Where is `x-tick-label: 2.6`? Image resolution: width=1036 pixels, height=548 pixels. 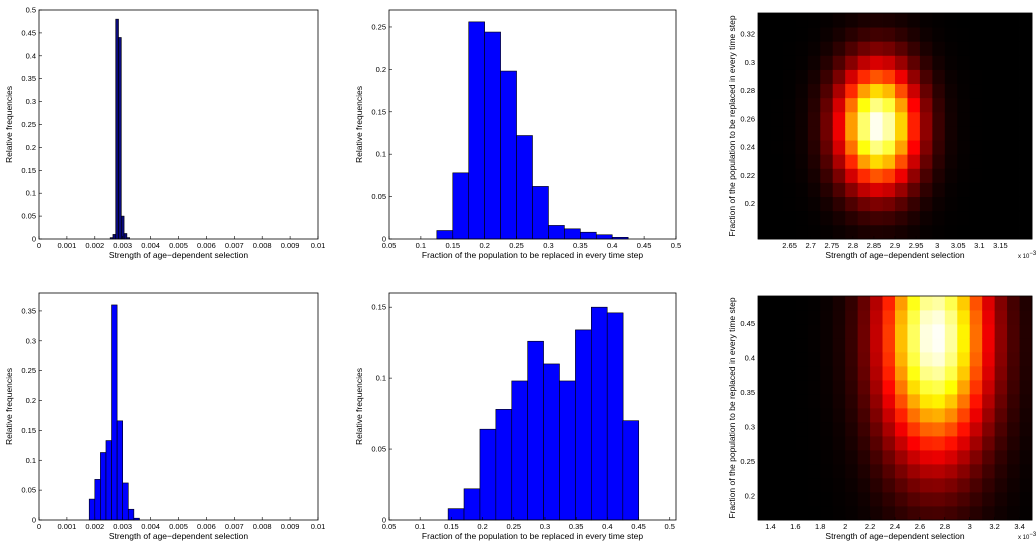 x-tick-label: 2.6 is located at coordinates (920, 526).